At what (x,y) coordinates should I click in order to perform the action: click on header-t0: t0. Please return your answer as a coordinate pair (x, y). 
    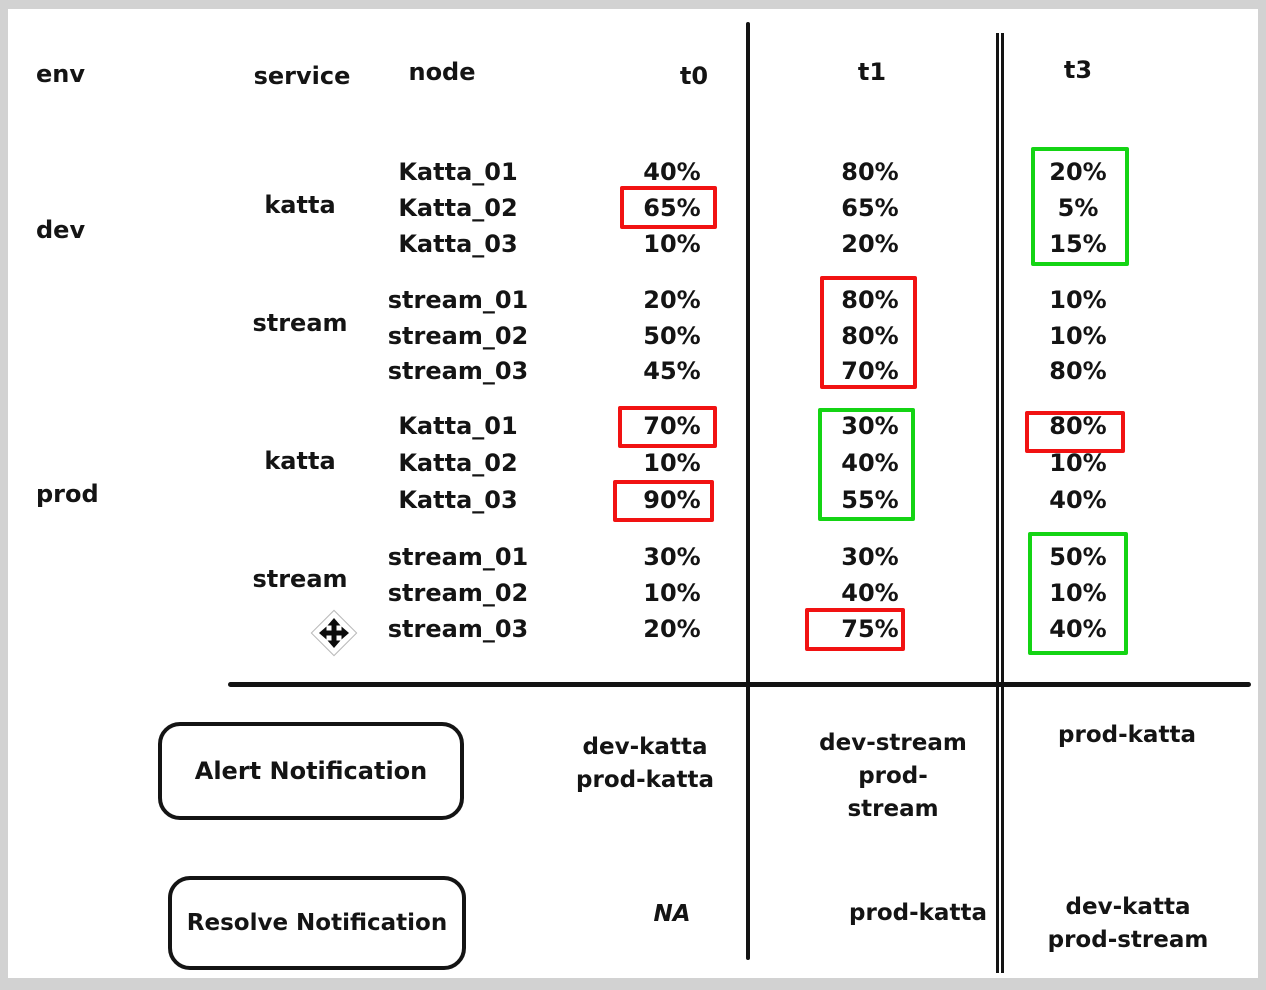
    Looking at the image, I should click on (694, 76).